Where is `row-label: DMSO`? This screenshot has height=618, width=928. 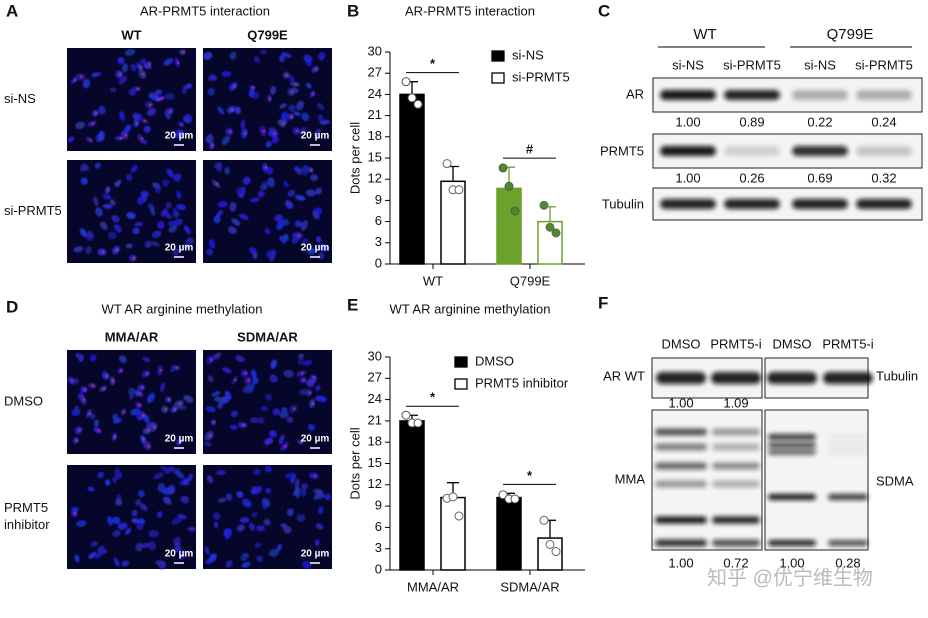 row-label: DMSO is located at coordinates (23, 400).